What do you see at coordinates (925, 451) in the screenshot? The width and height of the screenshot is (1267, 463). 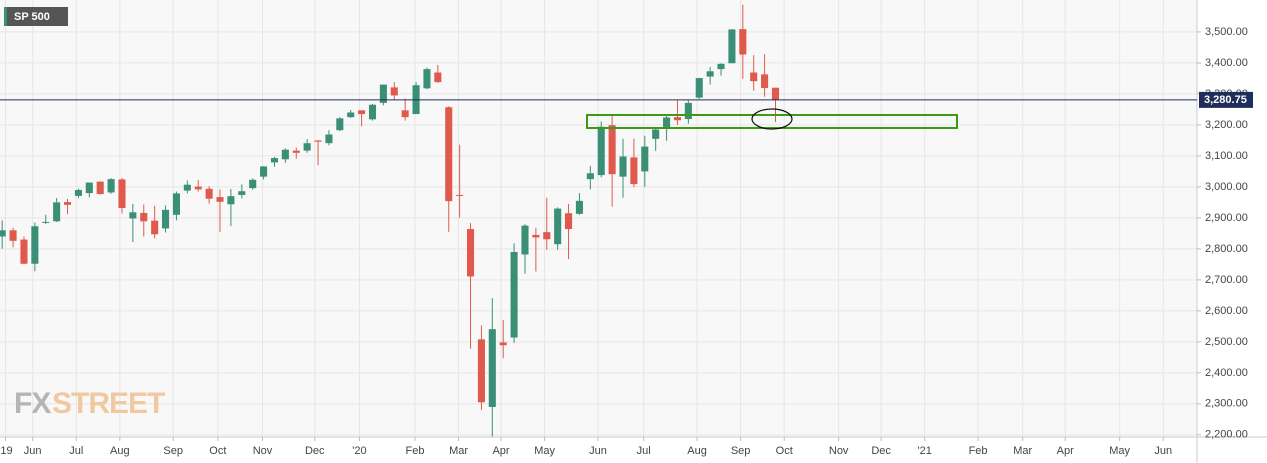 I see `x-tick-label: '21` at bounding box center [925, 451].